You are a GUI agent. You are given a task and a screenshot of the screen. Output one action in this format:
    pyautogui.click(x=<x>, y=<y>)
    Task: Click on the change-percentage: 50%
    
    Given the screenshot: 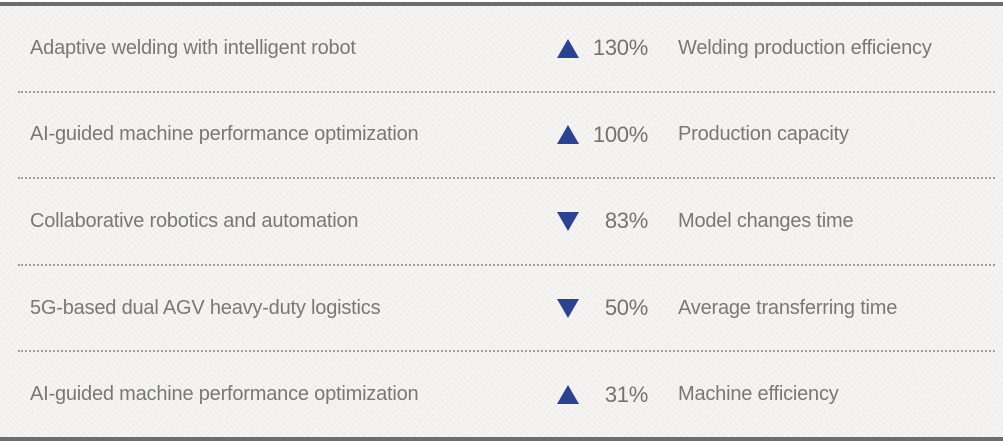 What is the action you would take?
    pyautogui.click(x=626, y=308)
    